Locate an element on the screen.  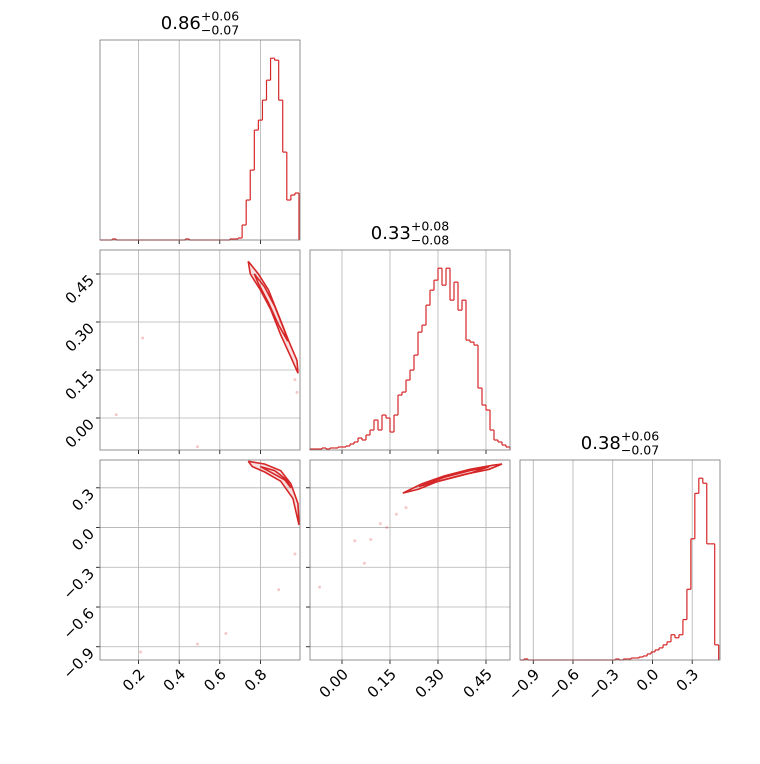
title-value: 0.38 is located at coordinates (601, 443).